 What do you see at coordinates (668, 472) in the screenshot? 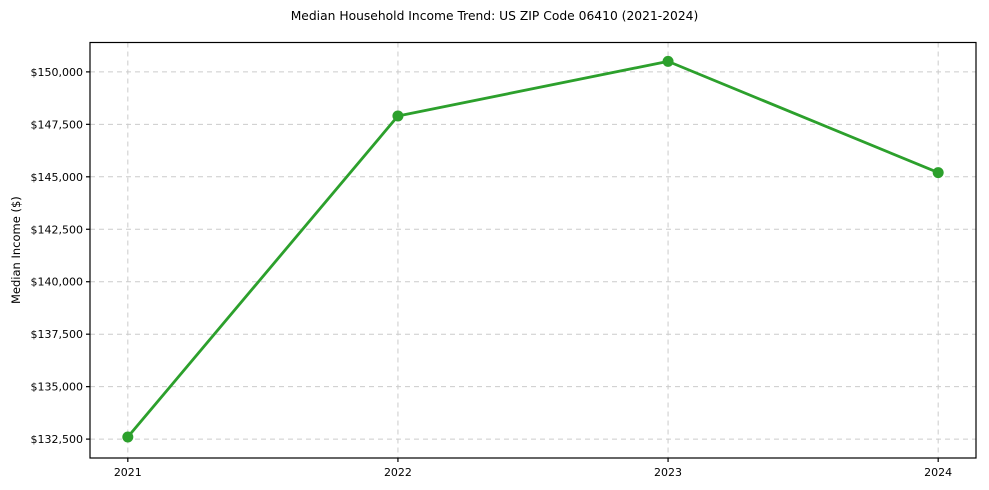
I see `x-tick-label: 2023` at bounding box center [668, 472].